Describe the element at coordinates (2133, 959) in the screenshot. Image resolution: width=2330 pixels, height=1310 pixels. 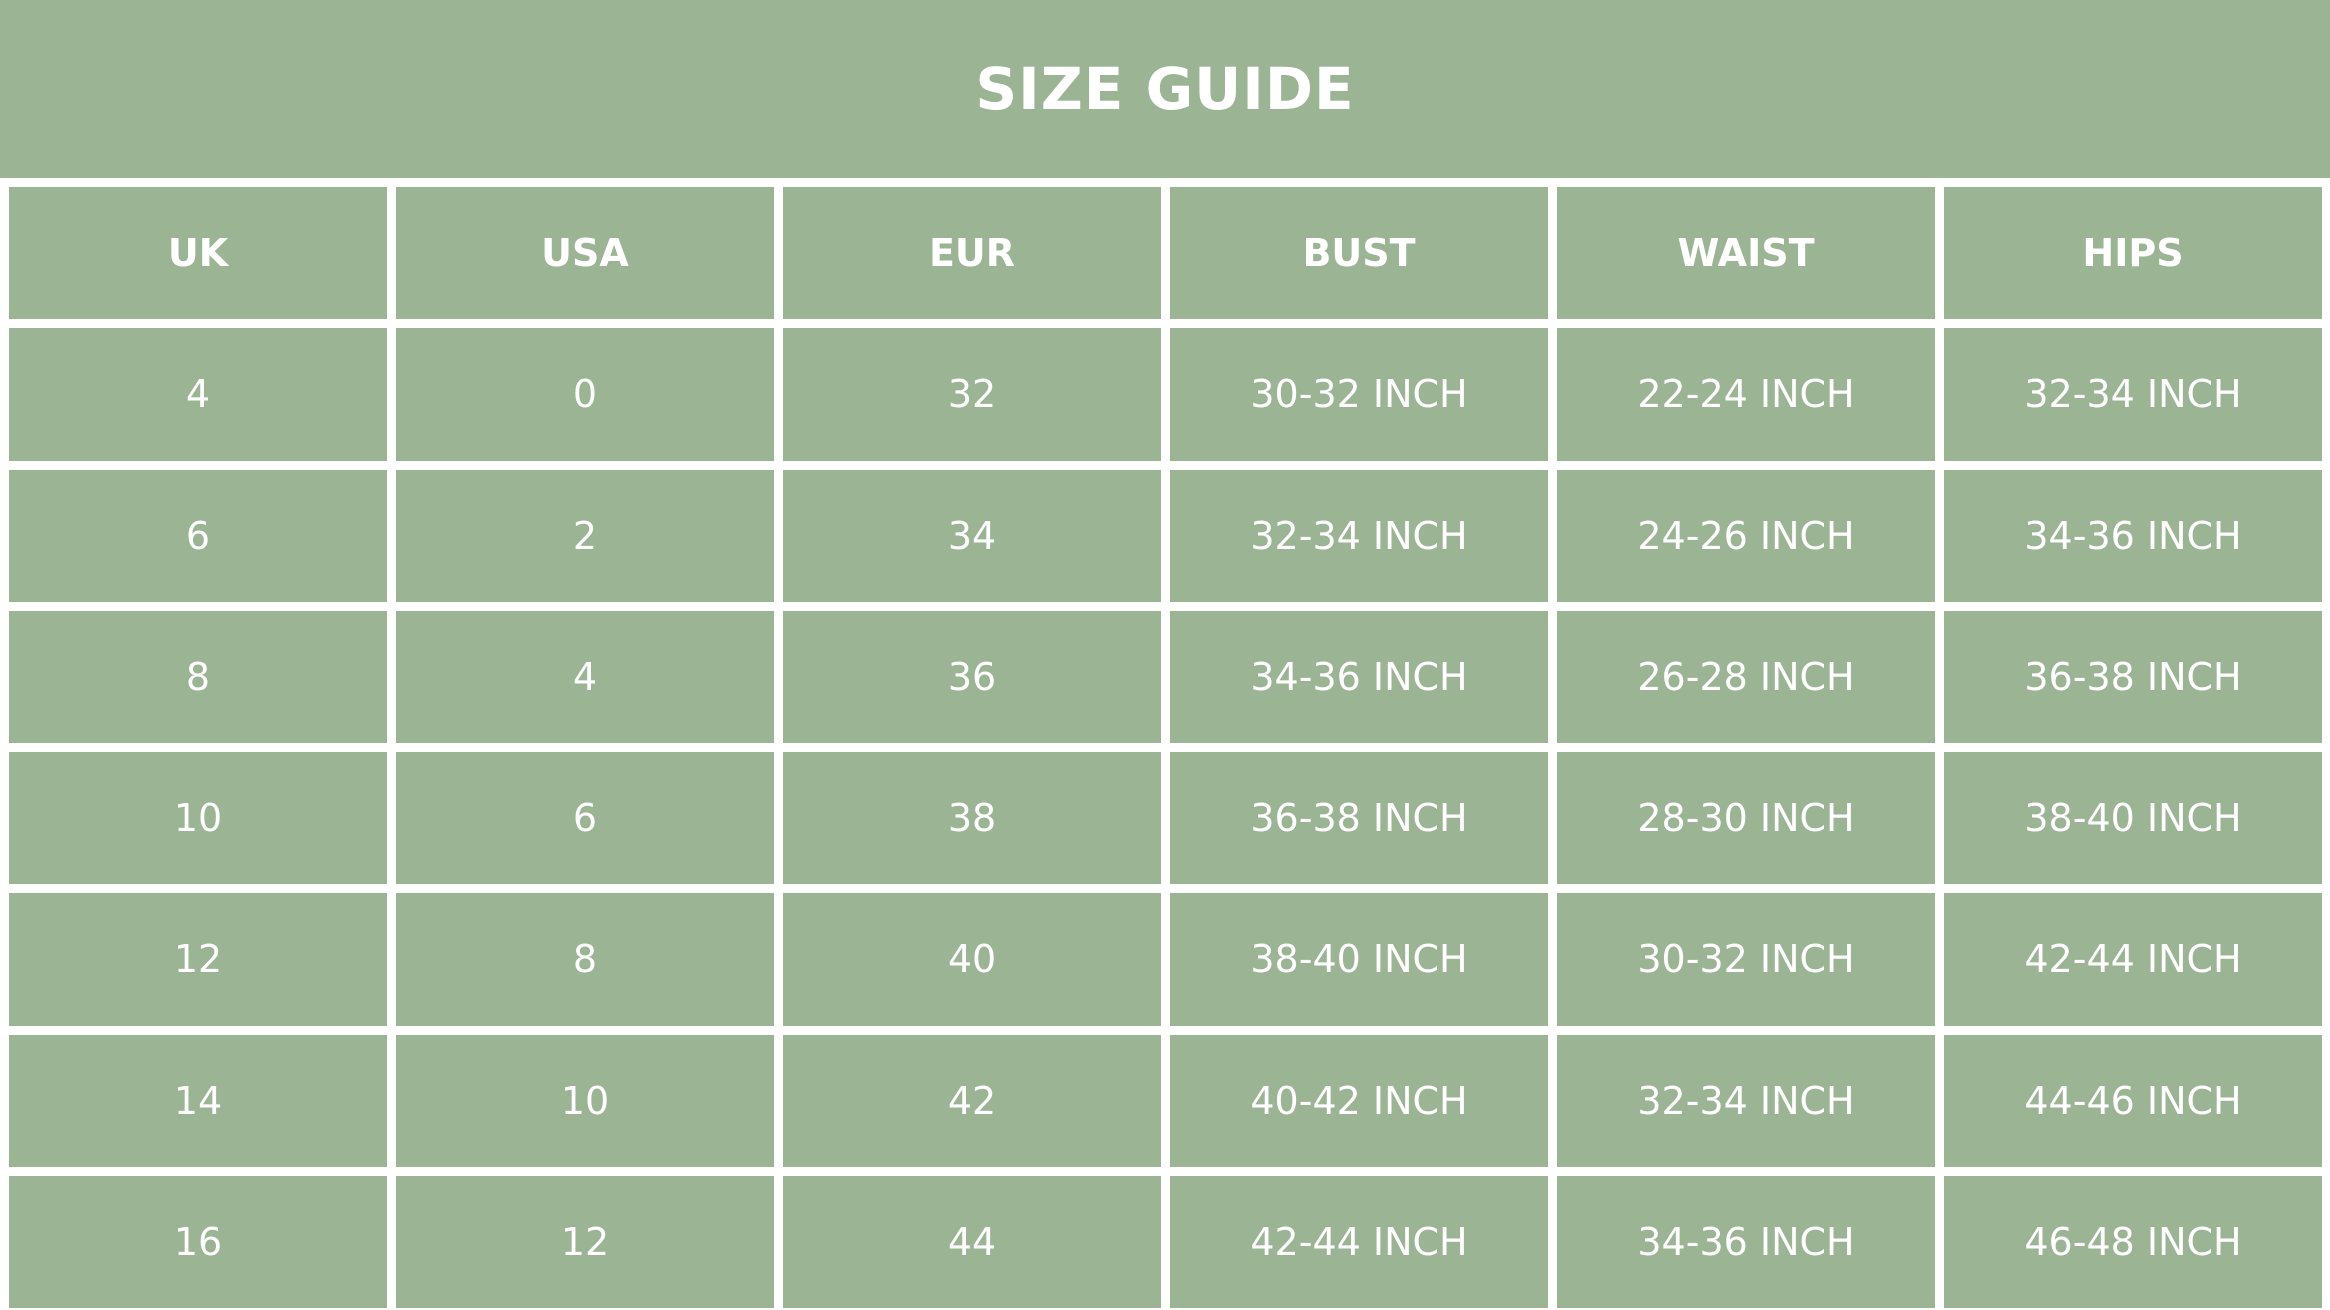
I see `table-cell-hips: 42-44 INCH` at that location.